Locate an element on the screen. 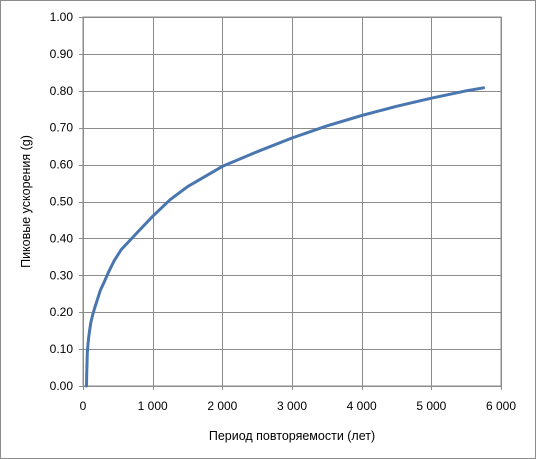 The height and width of the screenshot is (459, 536). y-tick-label: 0.50 is located at coordinates (62, 202).